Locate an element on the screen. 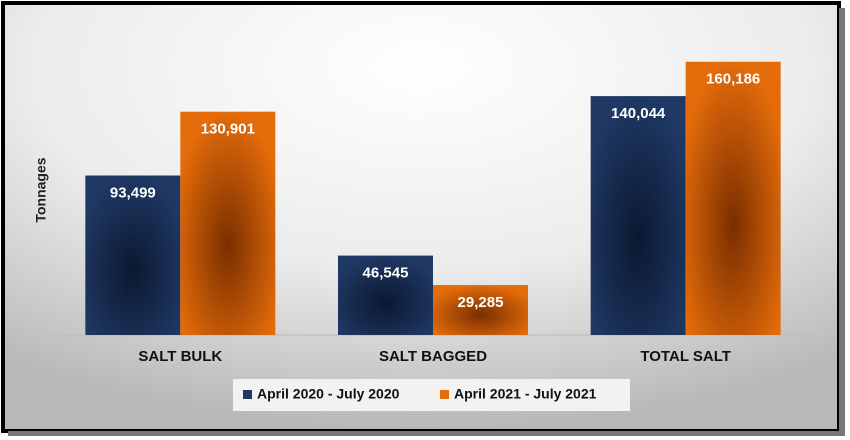  value-label: 46,545 is located at coordinates (386, 273).